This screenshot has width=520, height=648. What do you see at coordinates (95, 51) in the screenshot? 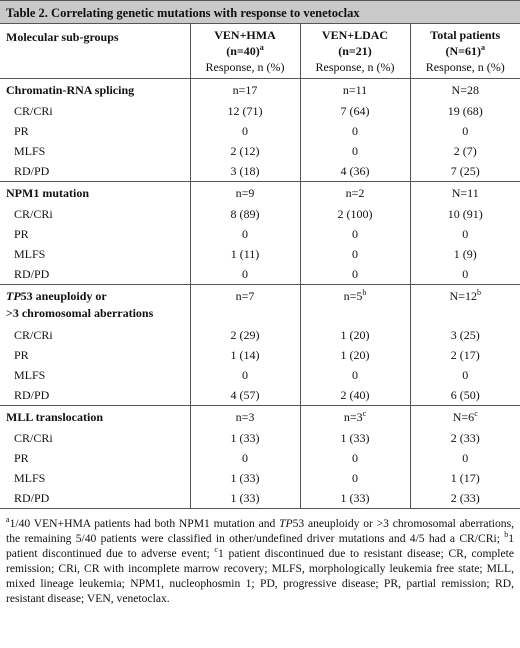
I see `header-molecular-subgroups: Molecular sub-groups` at bounding box center [95, 51].